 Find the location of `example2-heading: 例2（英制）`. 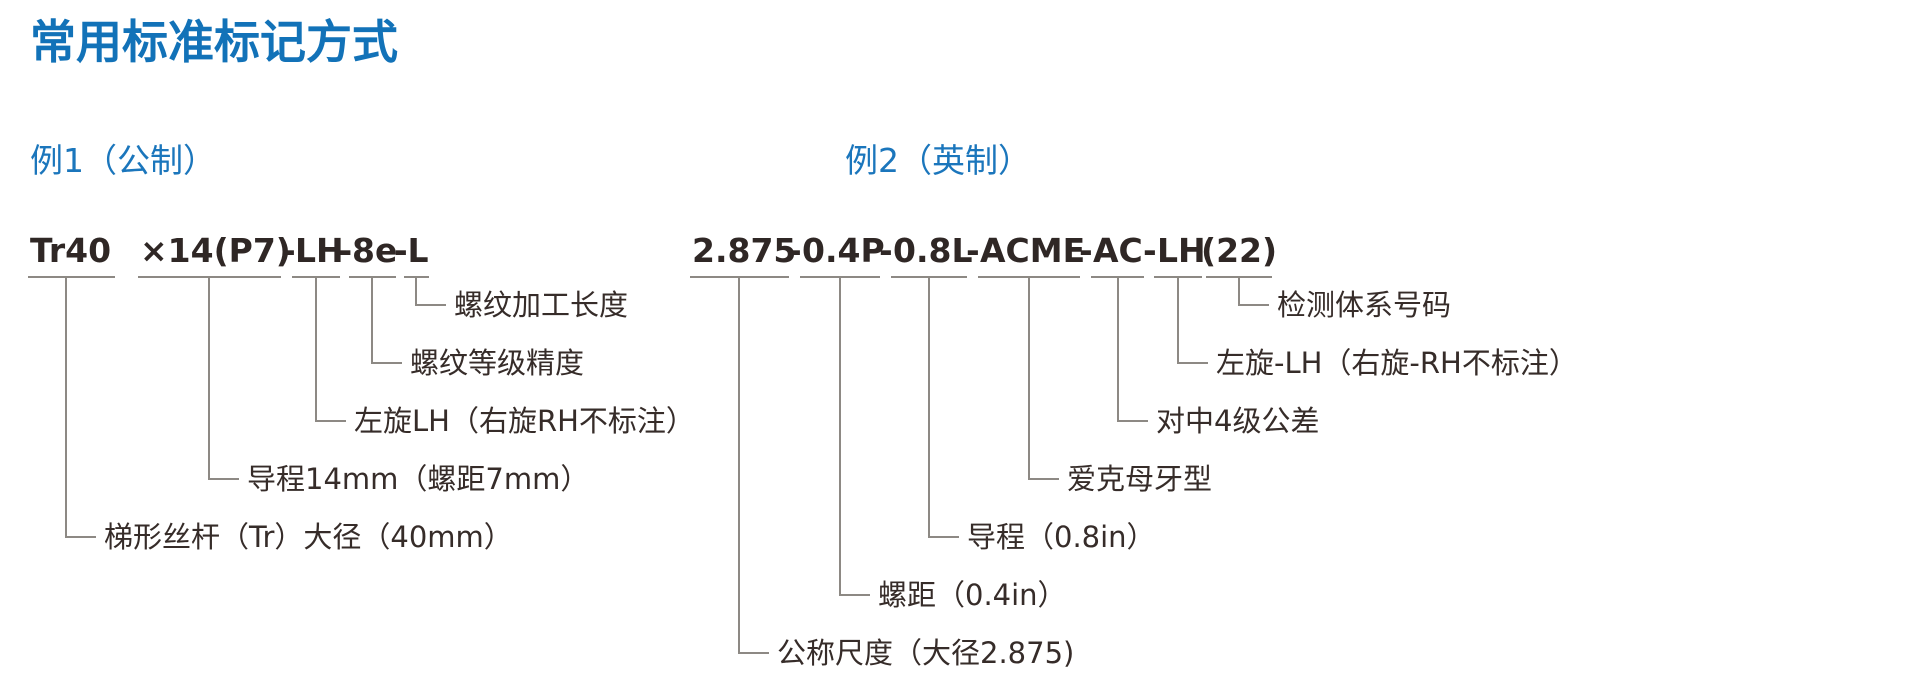

example2-heading: 例2（英制） is located at coordinates (938, 160).